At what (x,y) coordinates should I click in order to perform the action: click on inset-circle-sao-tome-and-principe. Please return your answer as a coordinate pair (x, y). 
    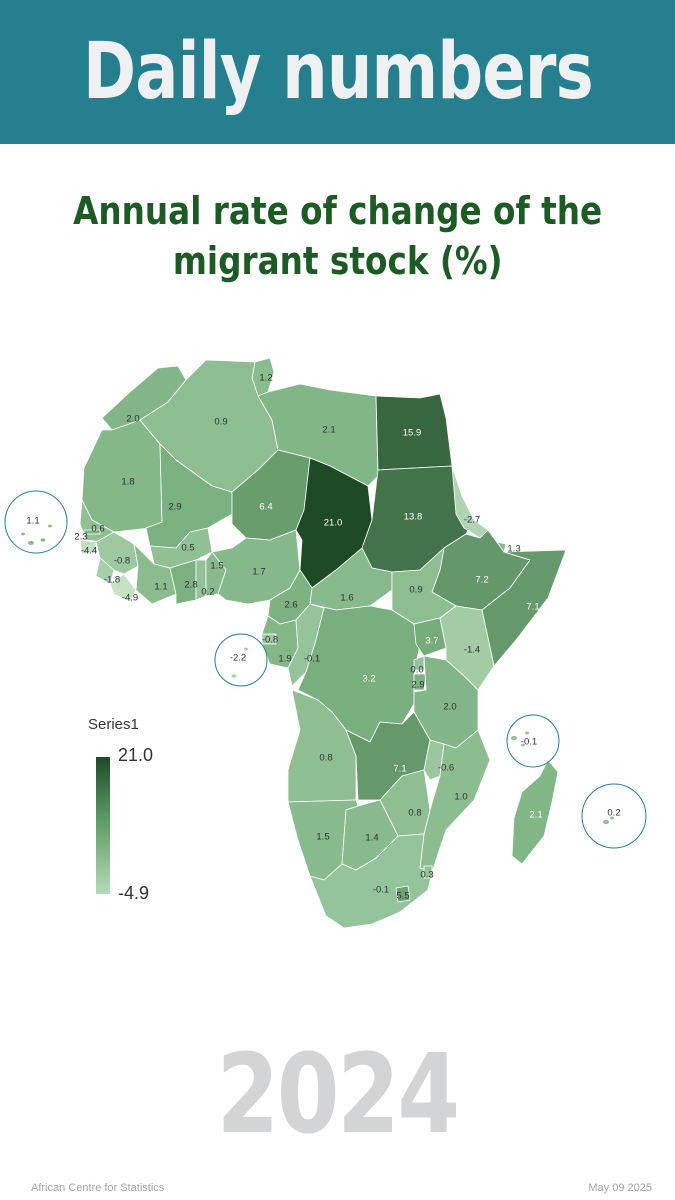
    Looking at the image, I should click on (241, 660).